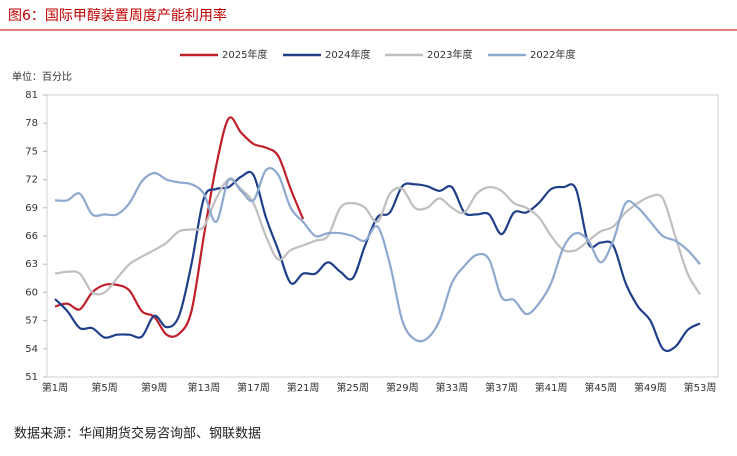 Image resolution: width=737 pixels, height=456 pixels. Describe the element at coordinates (600, 387) in the screenshot. I see `x-tick-label: 第45周` at that location.